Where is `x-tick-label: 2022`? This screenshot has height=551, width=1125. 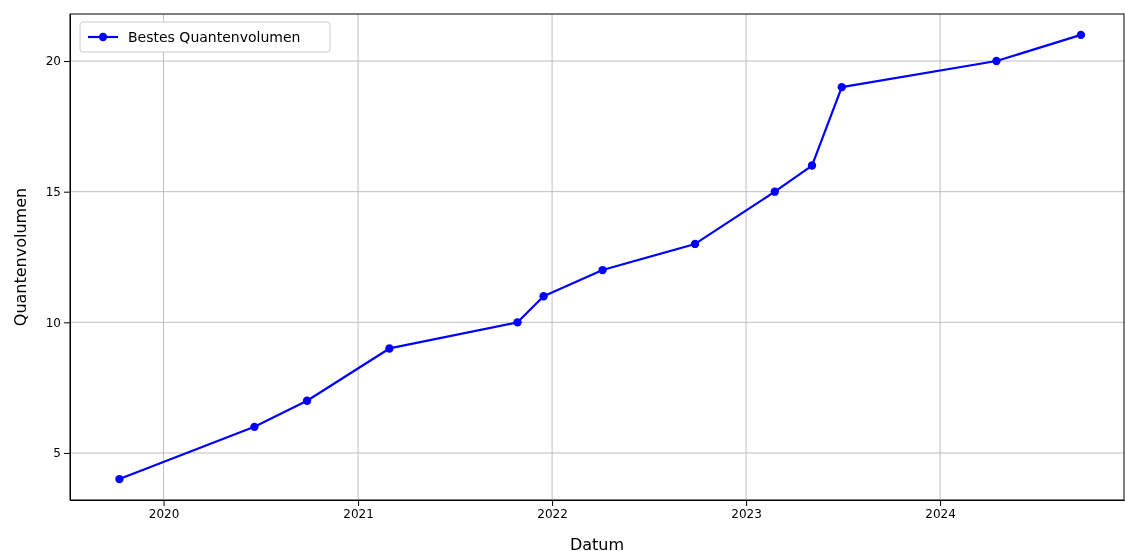
x-tick-label: 2022 is located at coordinates (552, 513).